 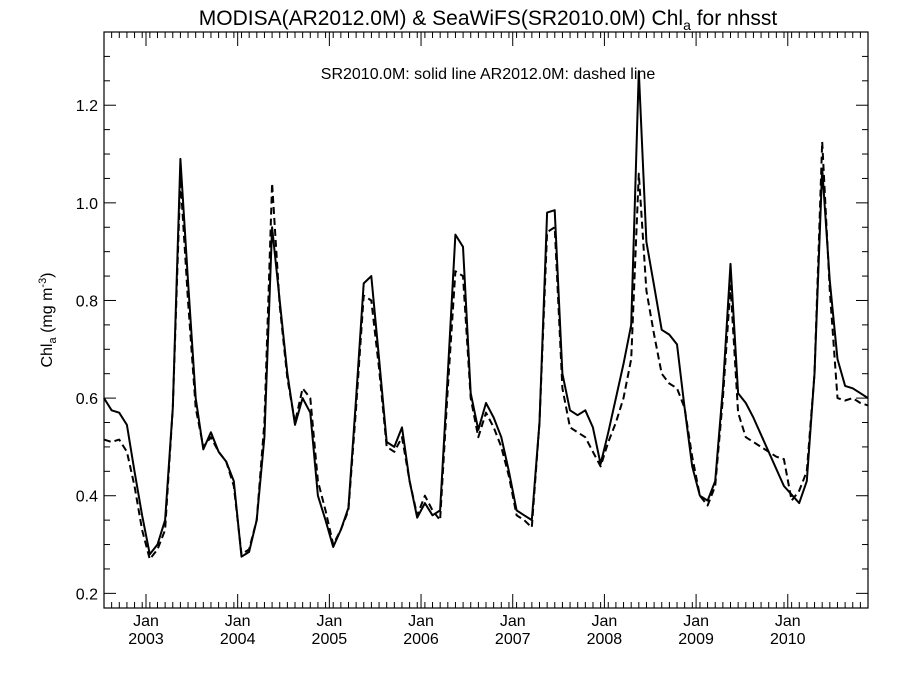 I want to click on y-axis-label-main: Chl, so click(x=47, y=356).